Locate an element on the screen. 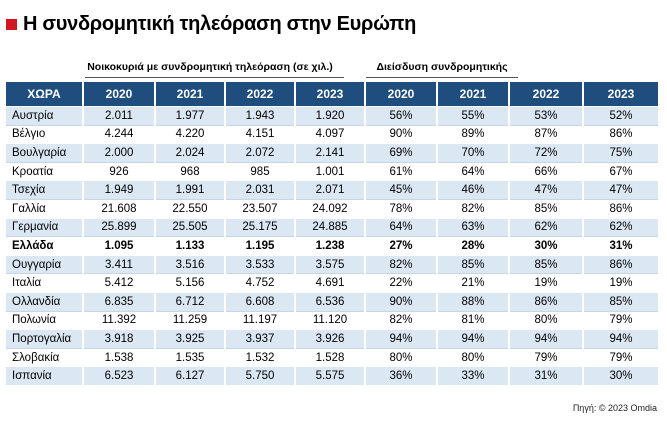  table-row: Ελλάδα 1.095 1.133 1.195 1.238 27% 28% 30% 31% is located at coordinates (332, 246).